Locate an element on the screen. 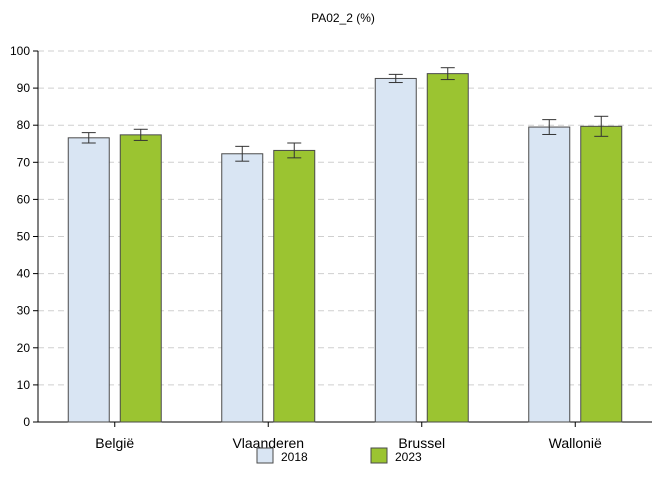 Image resolution: width=655 pixels, height=482 pixels. legend-label-2018: 2018 is located at coordinates (294, 457).